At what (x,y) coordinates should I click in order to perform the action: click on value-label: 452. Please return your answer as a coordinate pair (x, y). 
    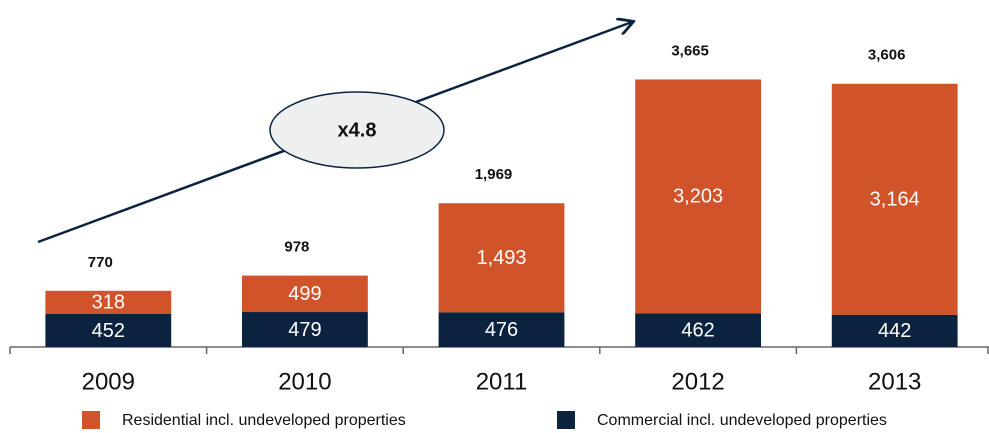
    Looking at the image, I should click on (108, 331).